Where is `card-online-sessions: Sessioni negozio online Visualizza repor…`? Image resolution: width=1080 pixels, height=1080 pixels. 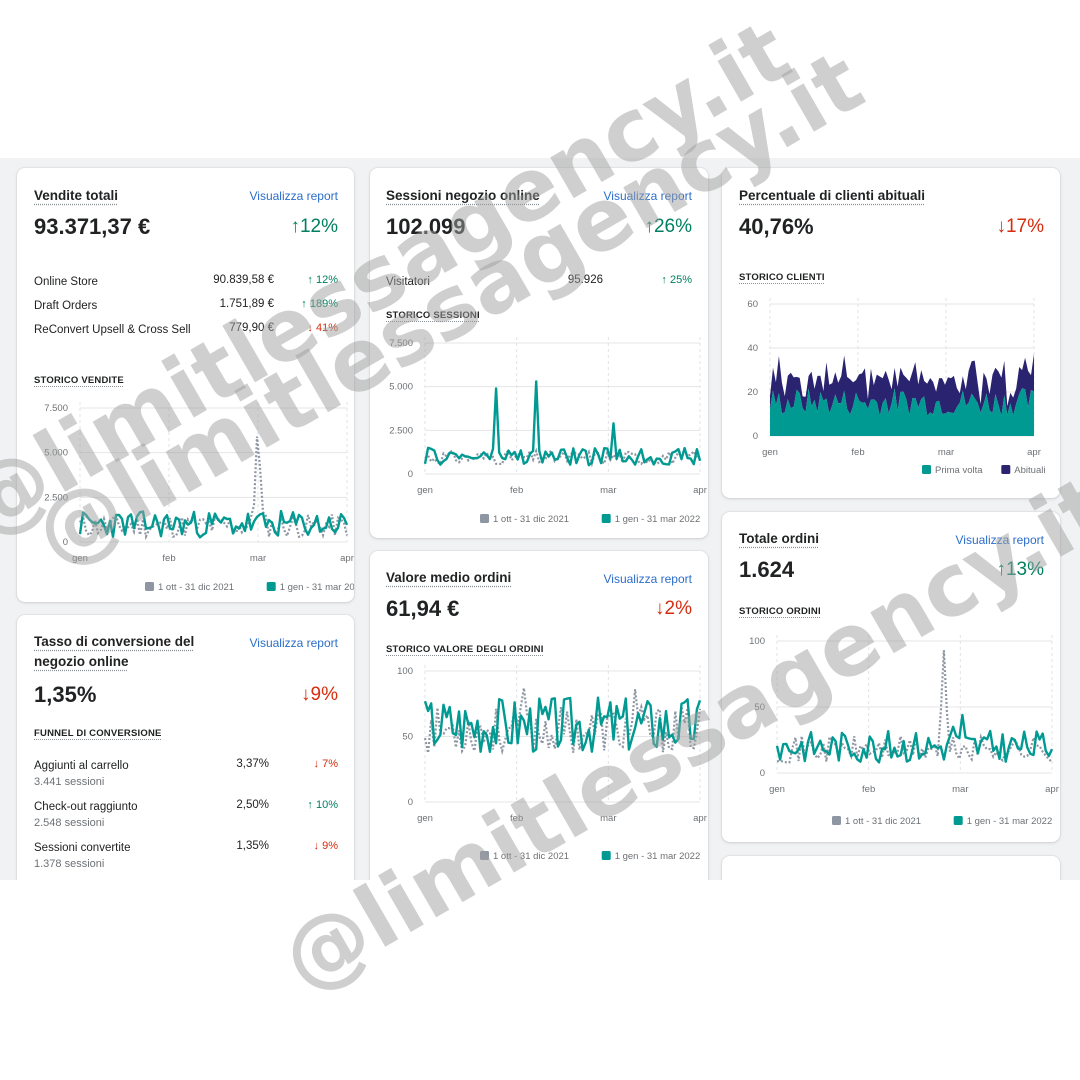 card-online-sessions: Sessioni negozio online Visualizza repor… is located at coordinates (539, 353).